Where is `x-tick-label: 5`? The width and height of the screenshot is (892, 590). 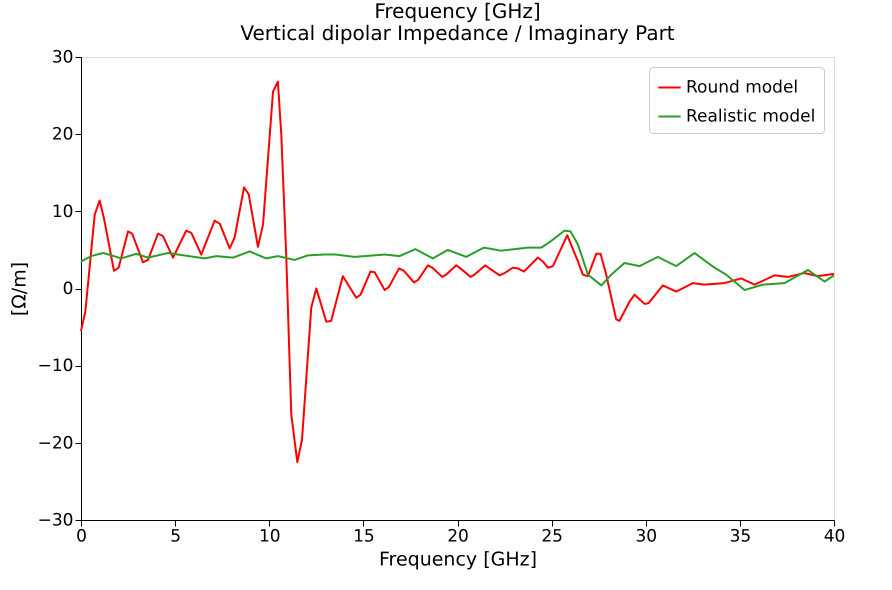
x-tick-label: 5 is located at coordinates (176, 536).